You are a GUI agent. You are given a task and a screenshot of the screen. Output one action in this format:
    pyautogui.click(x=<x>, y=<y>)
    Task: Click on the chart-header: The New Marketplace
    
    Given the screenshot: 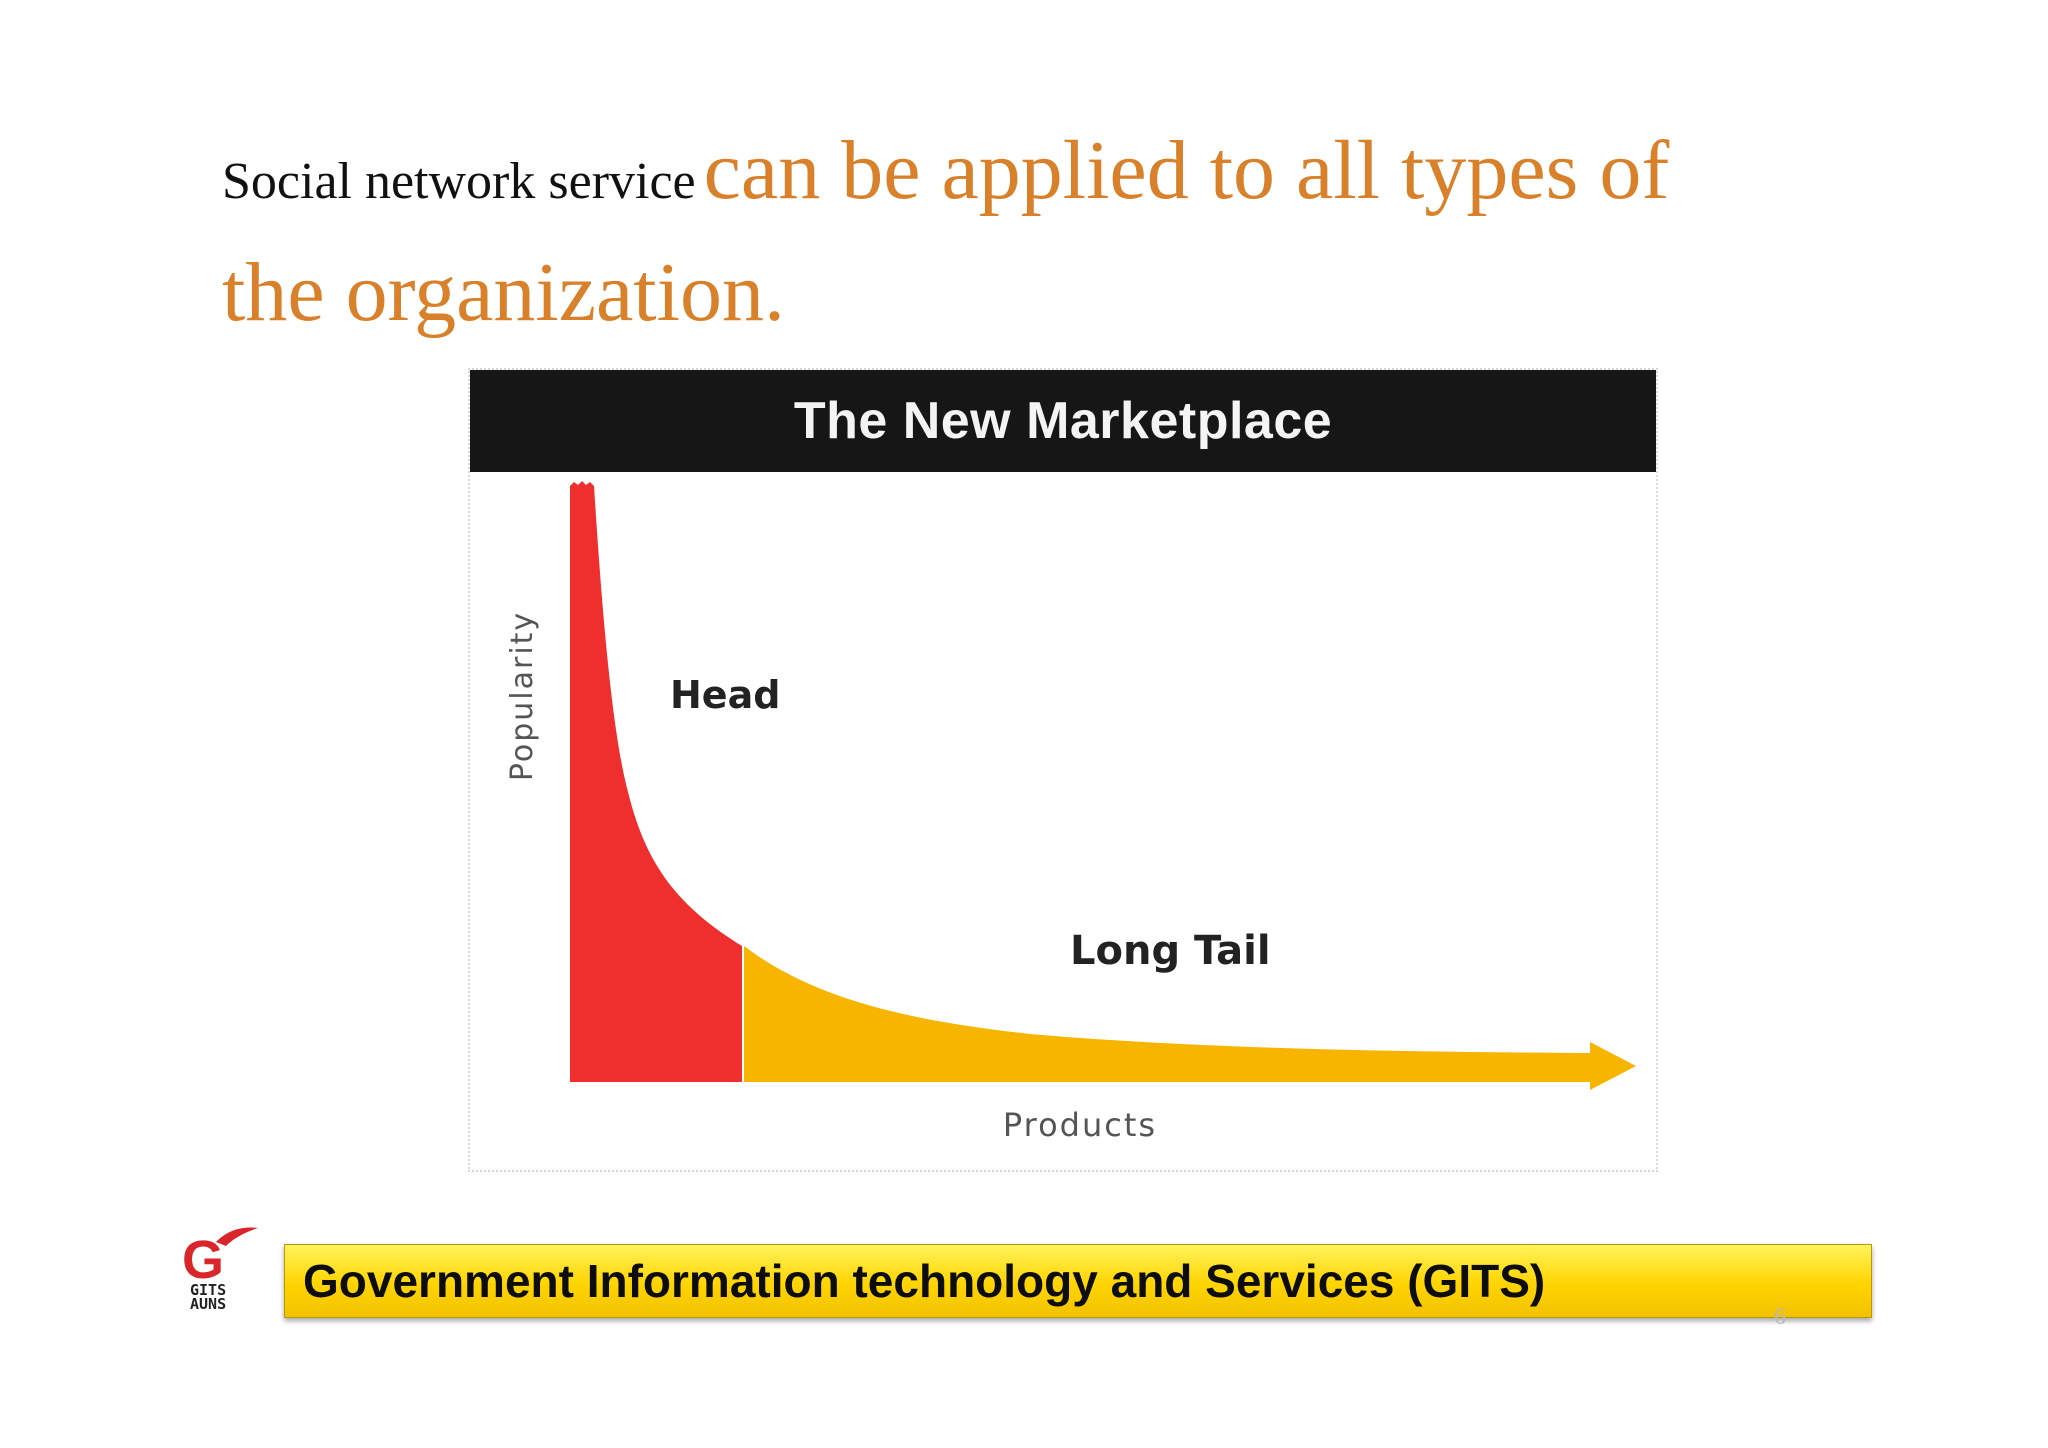 What is the action you would take?
    pyautogui.click(x=1063, y=421)
    